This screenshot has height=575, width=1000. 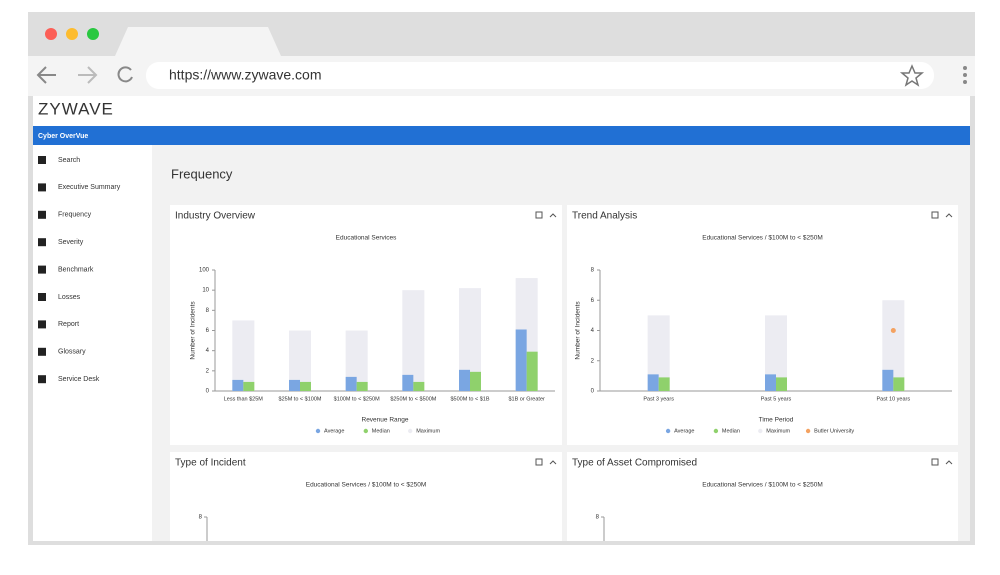 I want to click on product-name: Cyber OverVue, so click(x=63, y=136).